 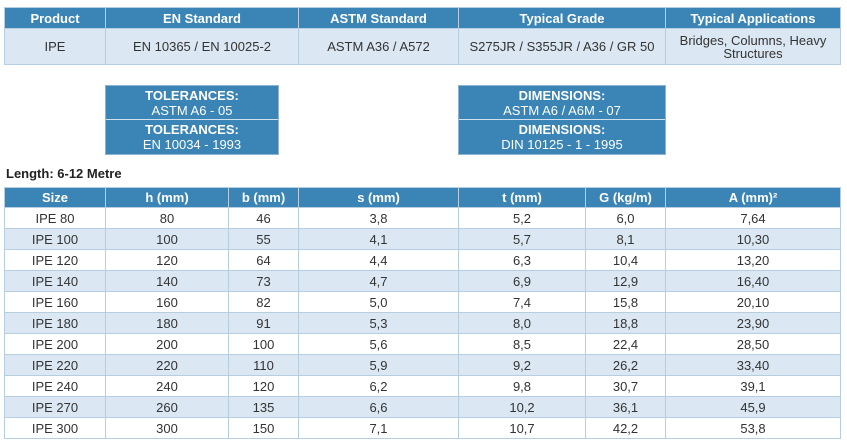 I want to click on table-cell: 45,9, so click(x=753, y=407).